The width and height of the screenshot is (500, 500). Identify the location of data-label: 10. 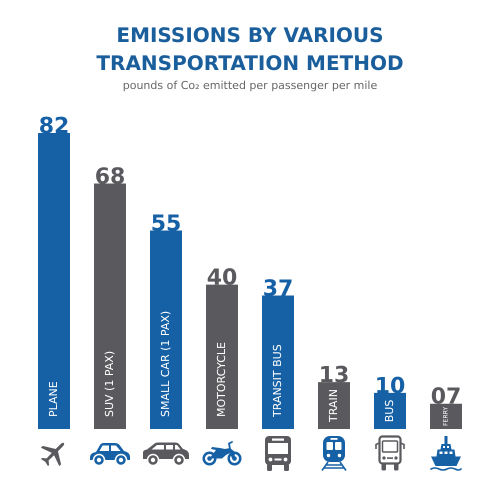
(390, 386).